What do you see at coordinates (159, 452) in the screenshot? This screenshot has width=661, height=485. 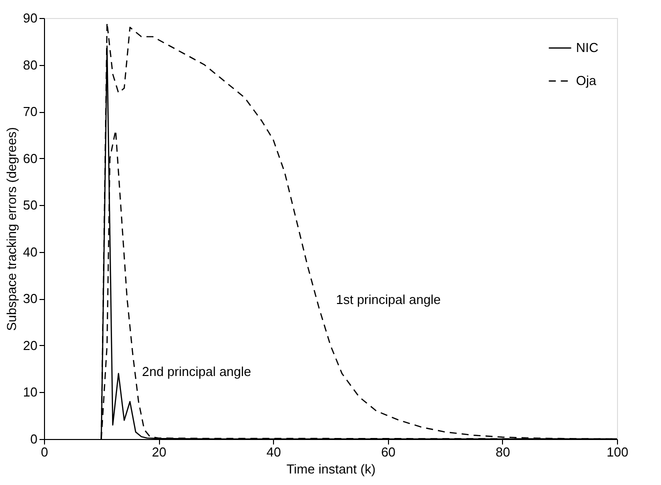 I see `x-tick-label: 20` at bounding box center [159, 452].